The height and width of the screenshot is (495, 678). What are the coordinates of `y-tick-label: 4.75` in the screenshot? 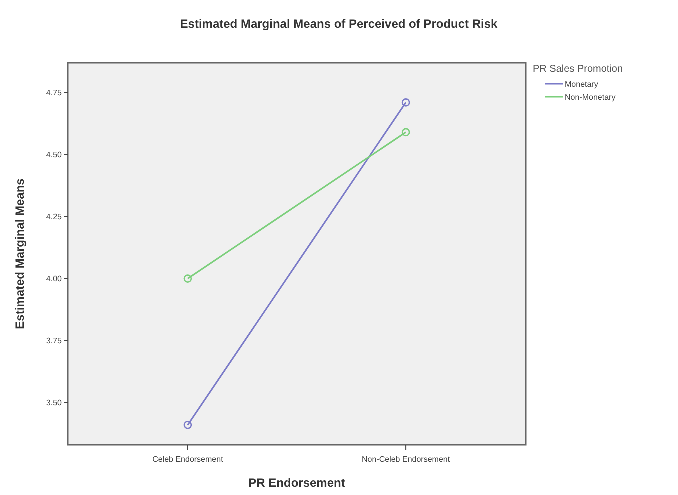 It's located at (54, 93).